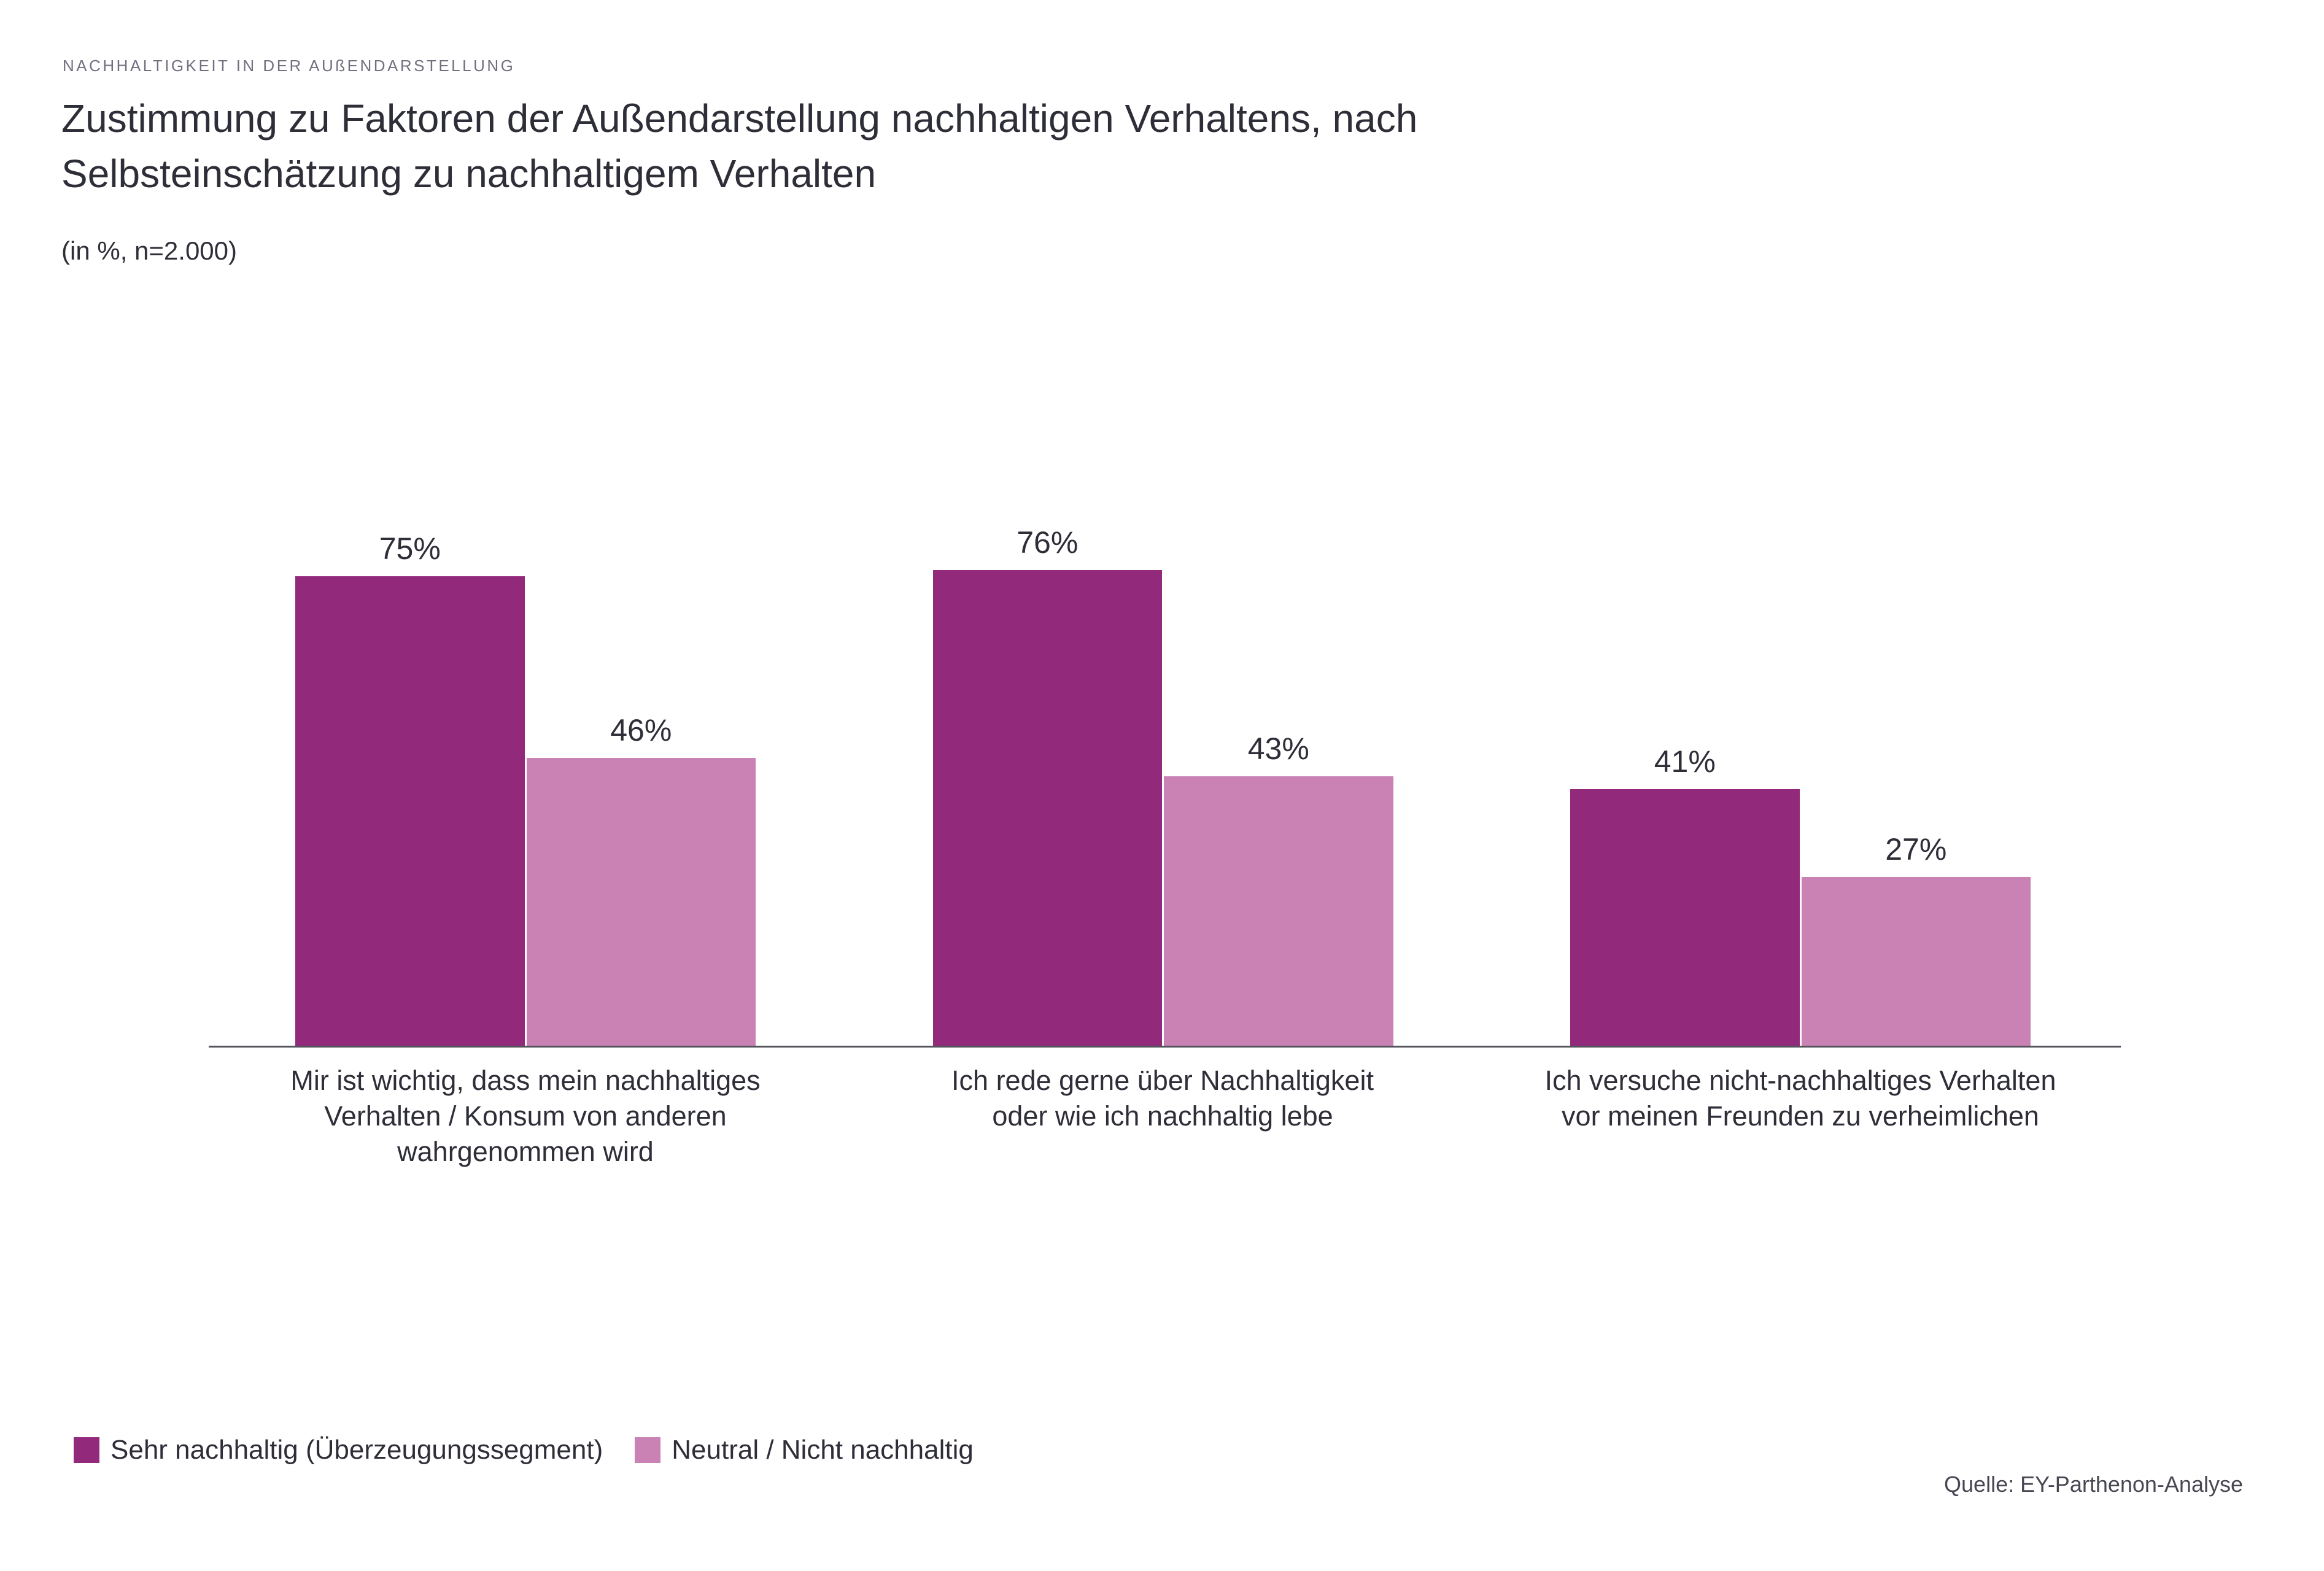  What do you see at coordinates (289, 65) in the screenshot?
I see `eyebrow-label: NACHHALTIGKEIT IN DER AUßENDARSTELLUNG` at bounding box center [289, 65].